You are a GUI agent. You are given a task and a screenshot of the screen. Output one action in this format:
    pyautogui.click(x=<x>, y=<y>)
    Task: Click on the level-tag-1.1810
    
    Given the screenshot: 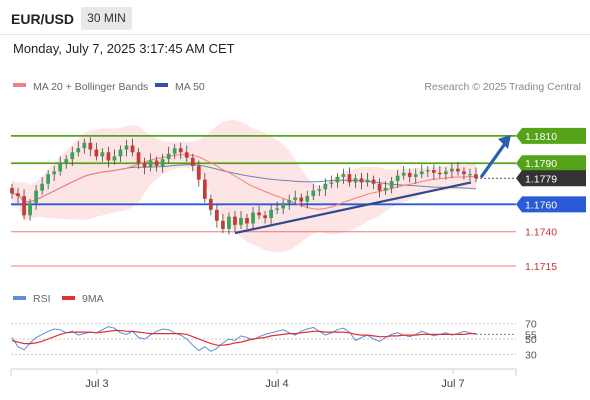 What is the action you would take?
    pyautogui.click(x=551, y=135)
    